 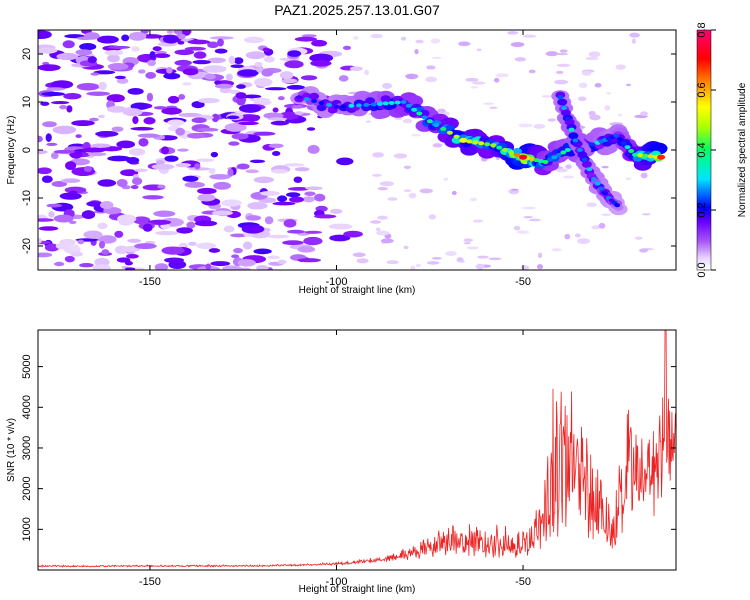 What do you see at coordinates (150, 282) in the screenshot?
I see `x-tick-label: -150` at bounding box center [150, 282].